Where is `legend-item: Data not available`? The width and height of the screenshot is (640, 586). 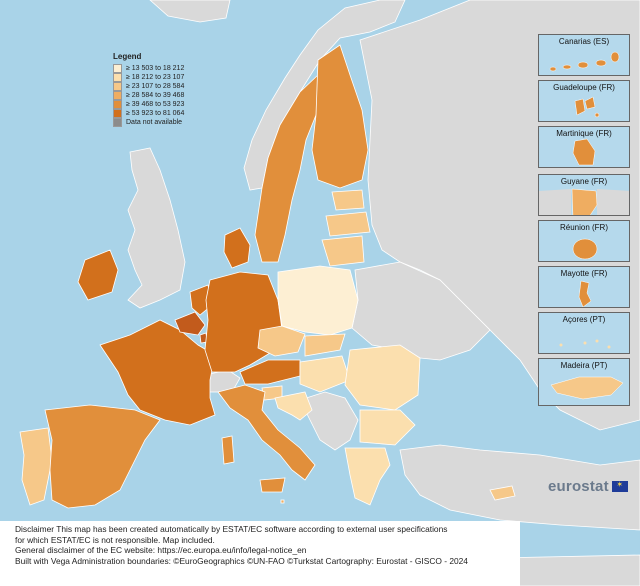
legend-item: Data not available is located at coordinates (156, 122).